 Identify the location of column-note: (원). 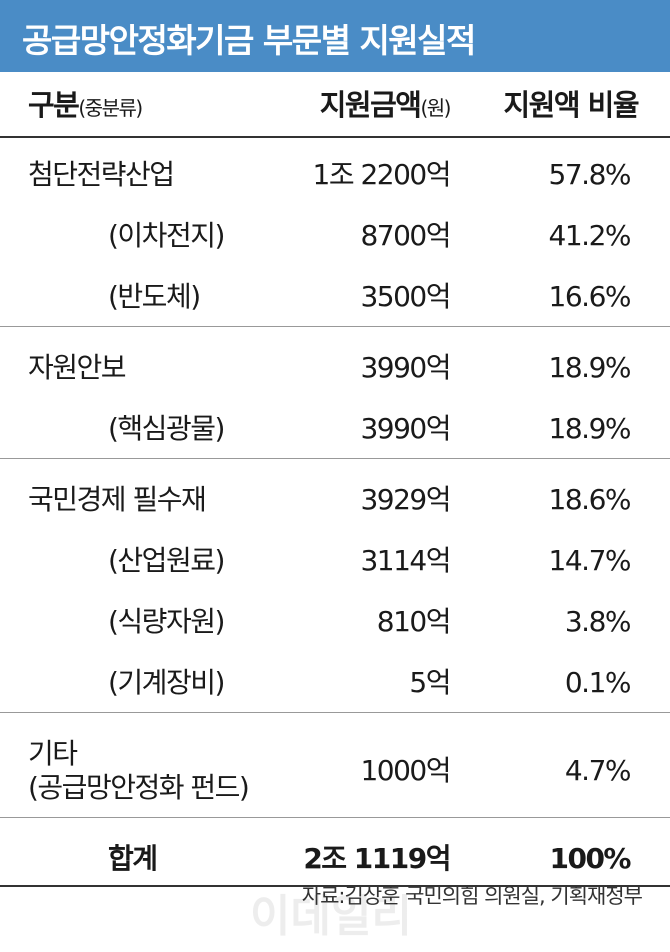
(435, 108).